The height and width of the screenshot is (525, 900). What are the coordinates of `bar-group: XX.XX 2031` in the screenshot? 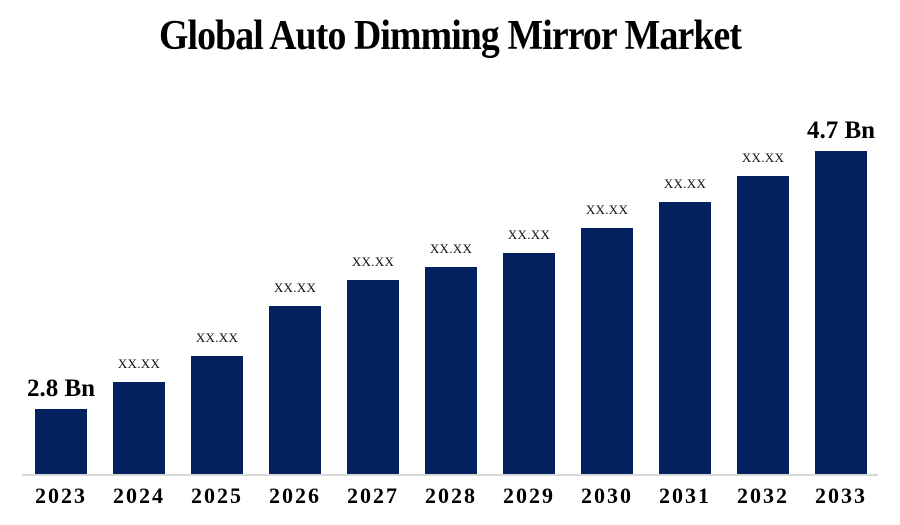 It's located at (685, 262).